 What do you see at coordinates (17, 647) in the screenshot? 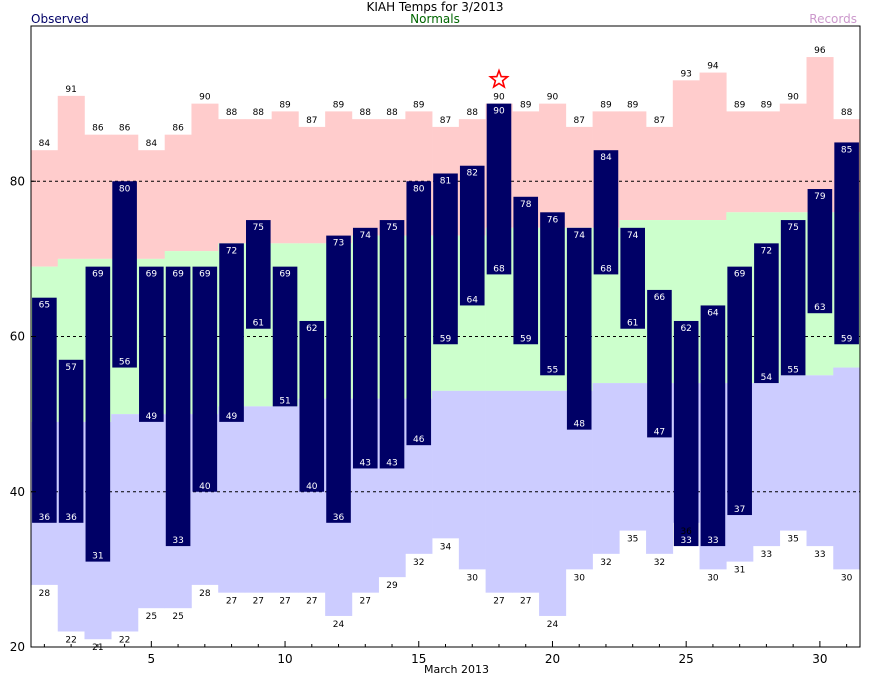
I see `y-tick-label: 20` at bounding box center [17, 647].